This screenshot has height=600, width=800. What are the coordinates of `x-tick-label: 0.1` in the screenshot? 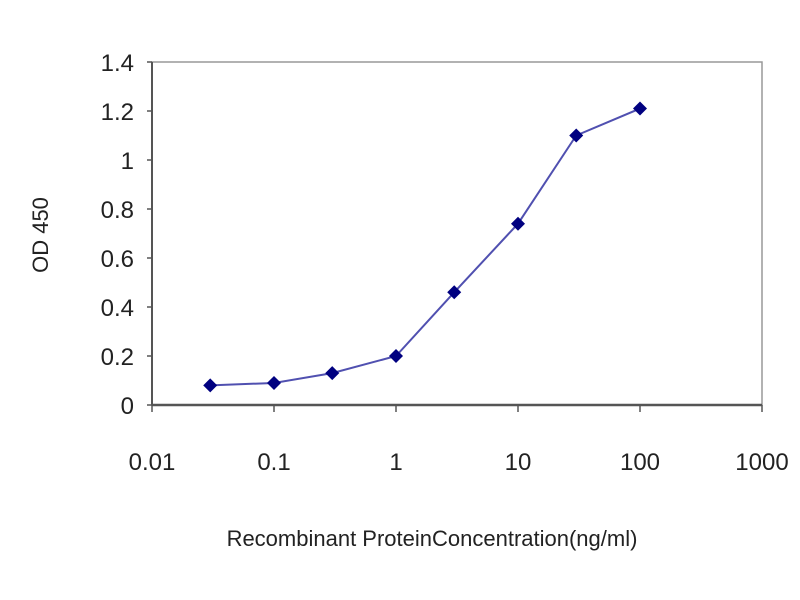 It's located at (273, 462).